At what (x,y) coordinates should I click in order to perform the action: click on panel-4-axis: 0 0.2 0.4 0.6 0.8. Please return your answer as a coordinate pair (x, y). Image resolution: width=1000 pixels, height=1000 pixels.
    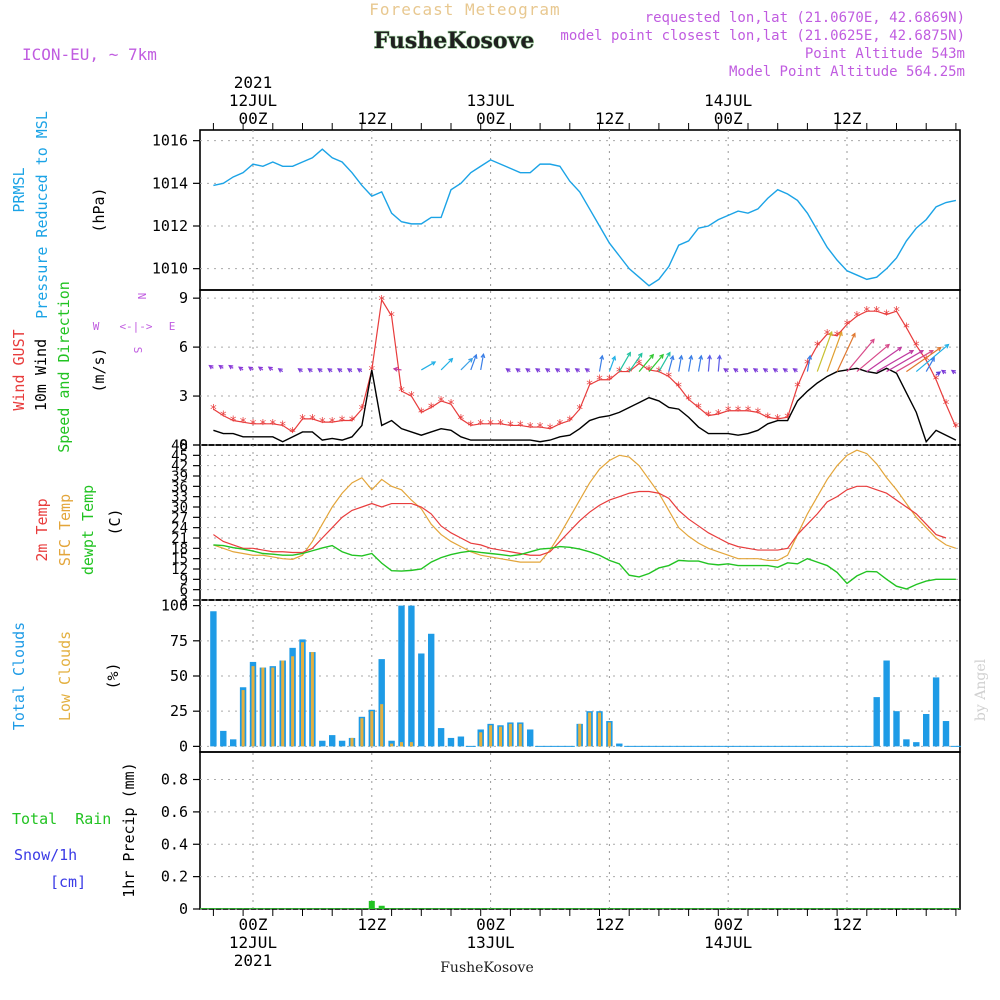
    Looking at the image, I should click on (560, 844).